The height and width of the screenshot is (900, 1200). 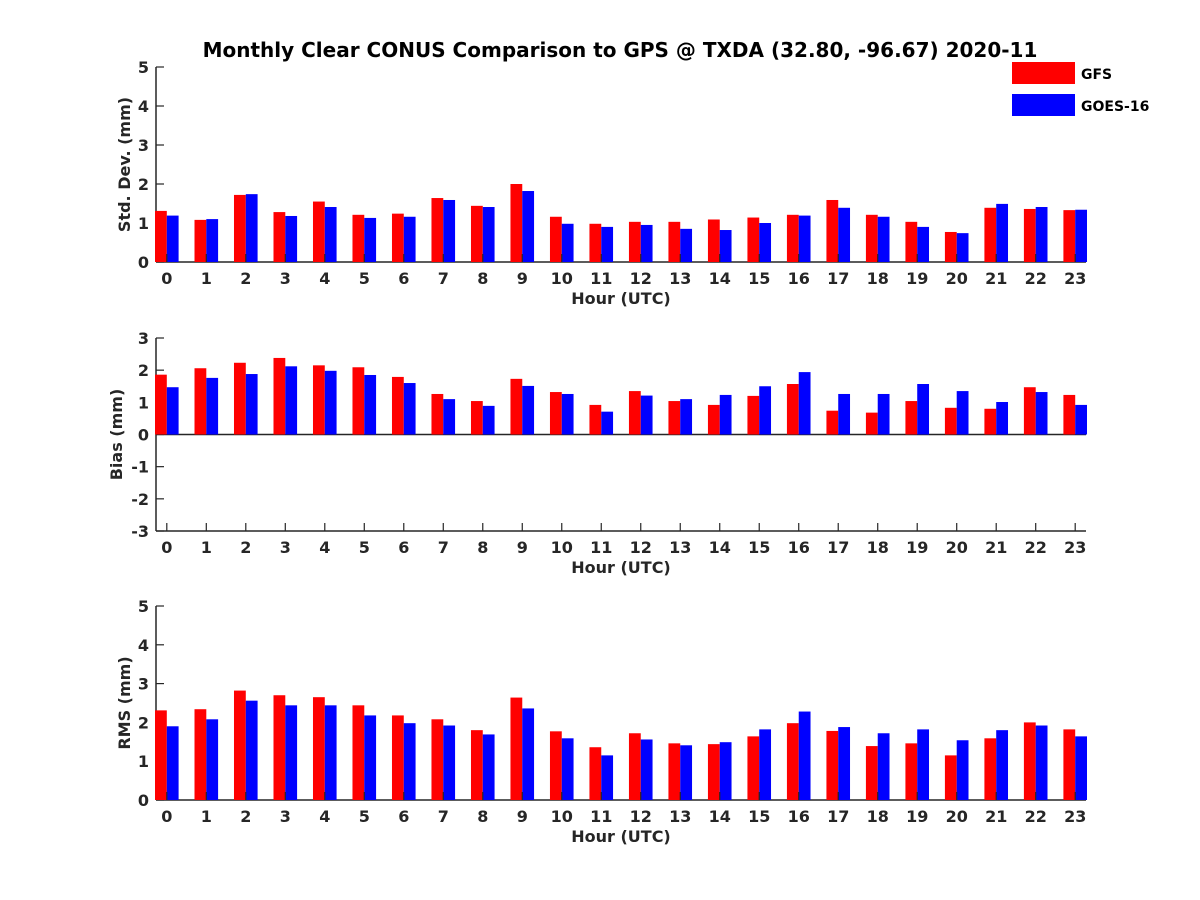 What do you see at coordinates (124, 702) in the screenshot?
I see `y-axis-label: RMS (mm)` at bounding box center [124, 702].